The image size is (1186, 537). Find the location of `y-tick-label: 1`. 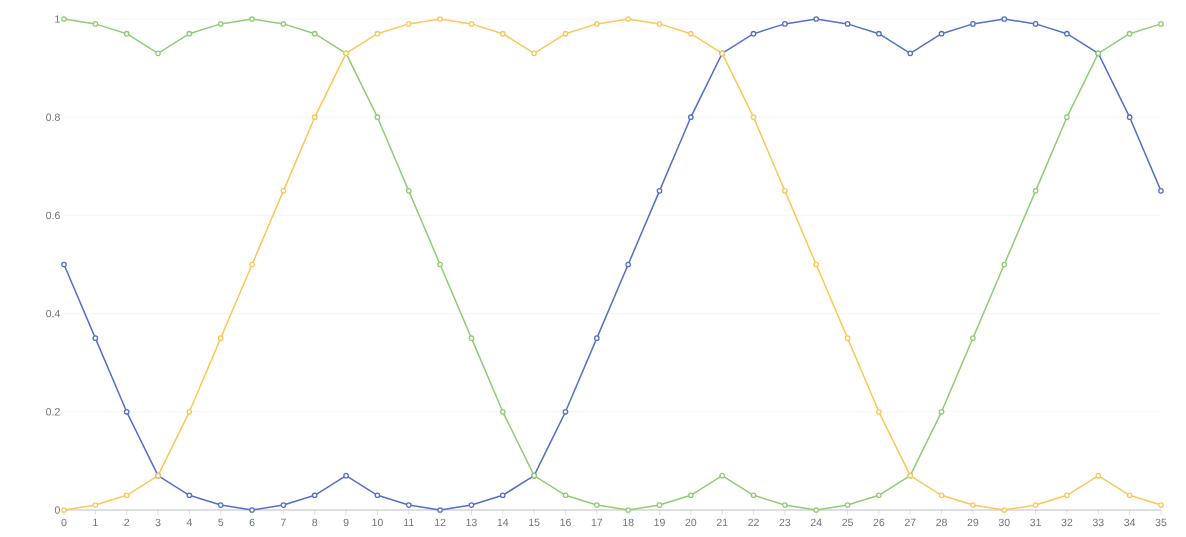

y-tick-label: 1 is located at coordinates (57, 19).